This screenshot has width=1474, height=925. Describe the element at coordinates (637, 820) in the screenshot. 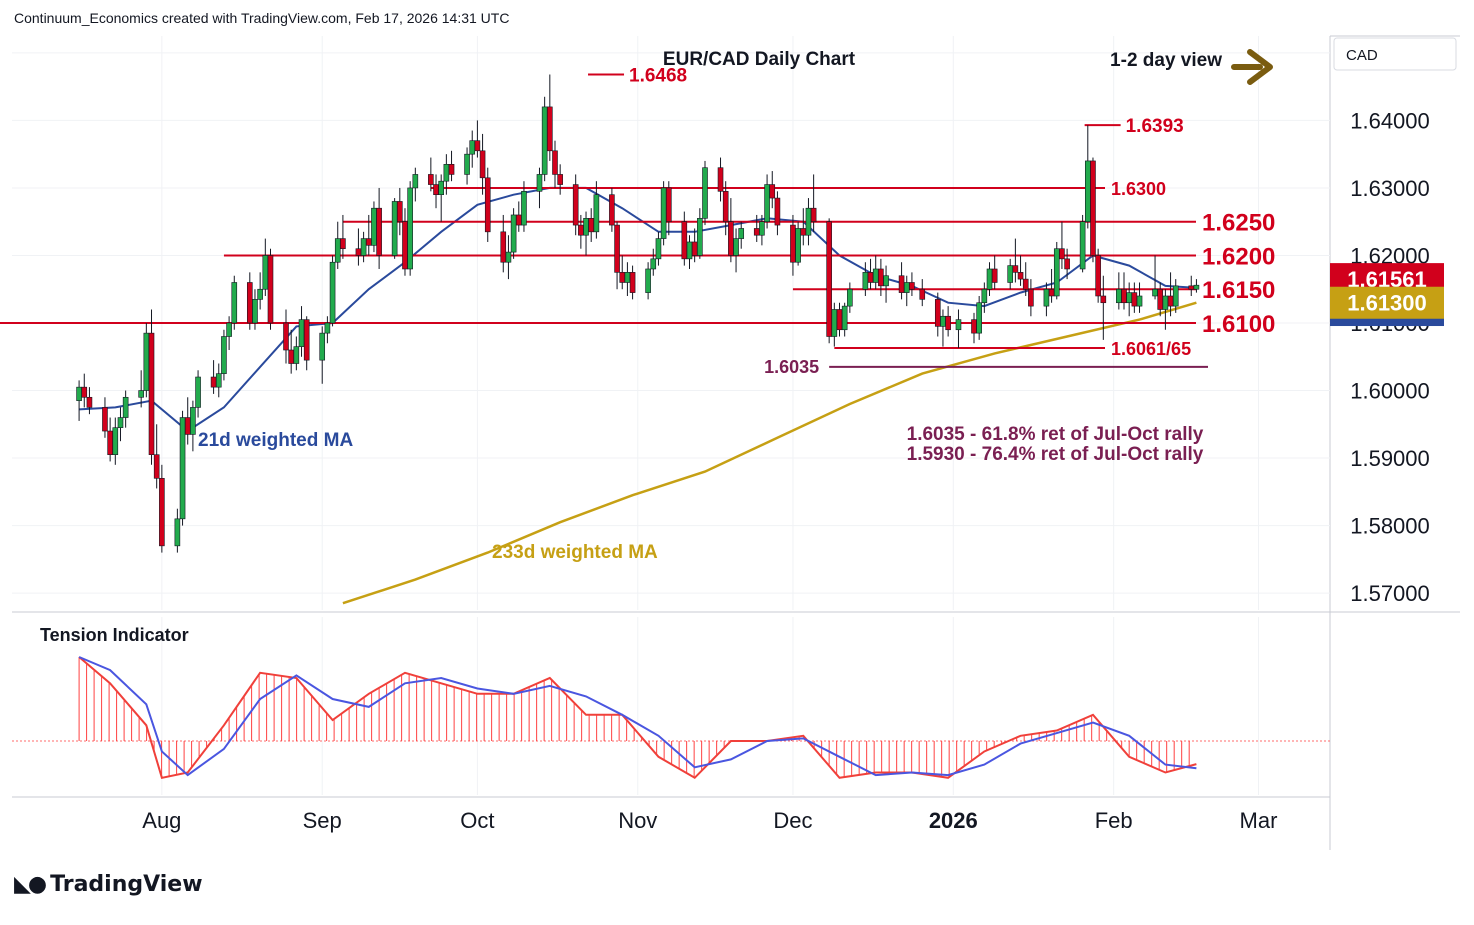

I see `x-tick-label: Nov` at that location.